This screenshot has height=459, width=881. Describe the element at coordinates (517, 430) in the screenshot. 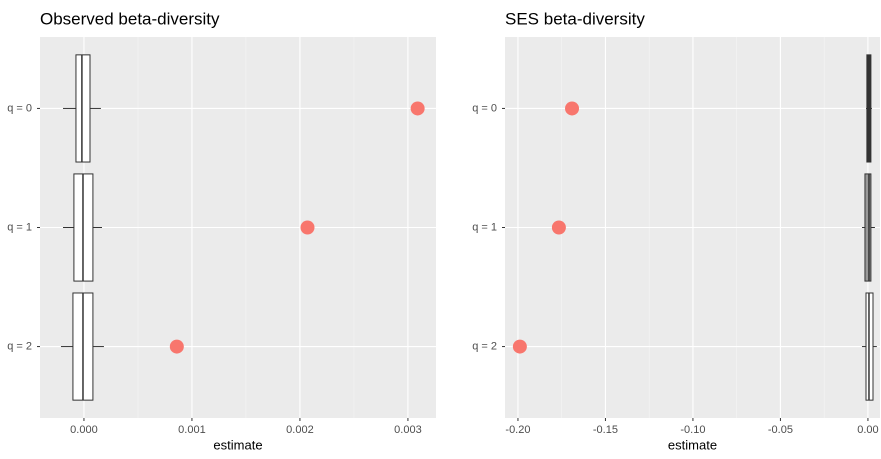

I see `x-tick-label: -0.20` at that location.